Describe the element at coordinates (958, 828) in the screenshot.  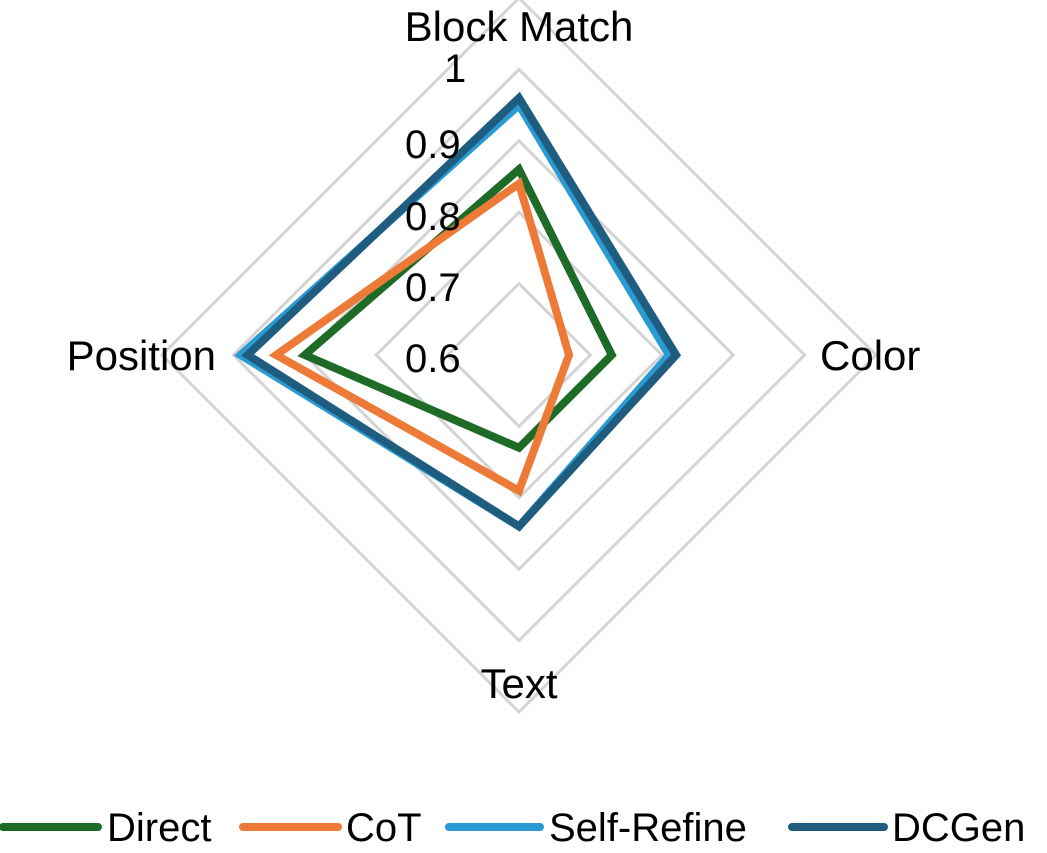
I see `legend-label-dcgen: DCGen` at that location.